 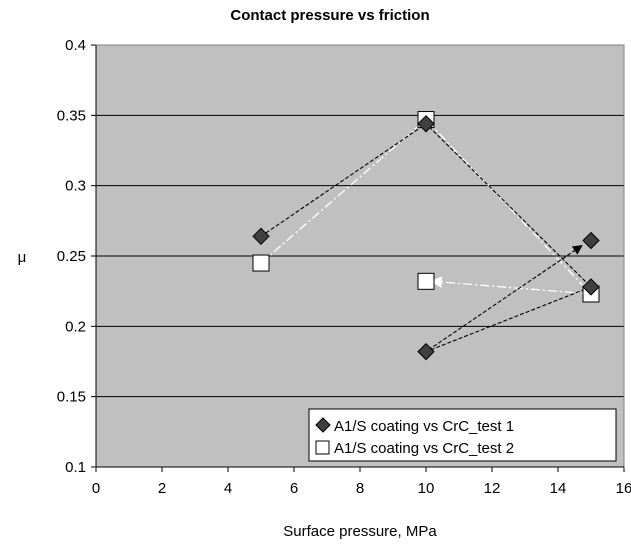 What do you see at coordinates (71, 115) in the screenshot?
I see `y-tick-label: 0.35` at bounding box center [71, 115].